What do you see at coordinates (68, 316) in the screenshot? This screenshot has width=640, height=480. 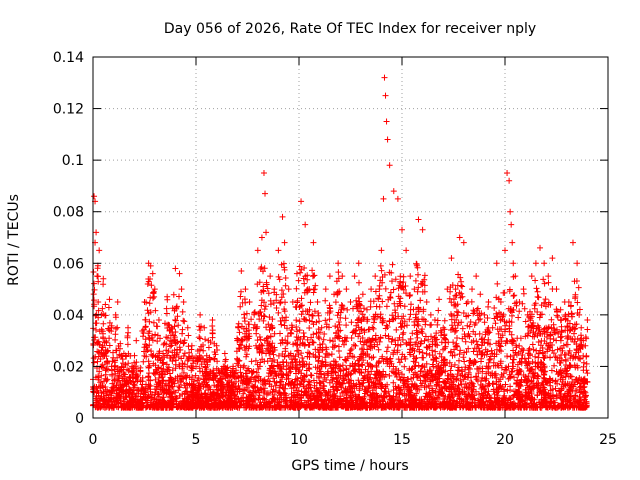 I see `y-tick-label: 0.04` at bounding box center [68, 316].